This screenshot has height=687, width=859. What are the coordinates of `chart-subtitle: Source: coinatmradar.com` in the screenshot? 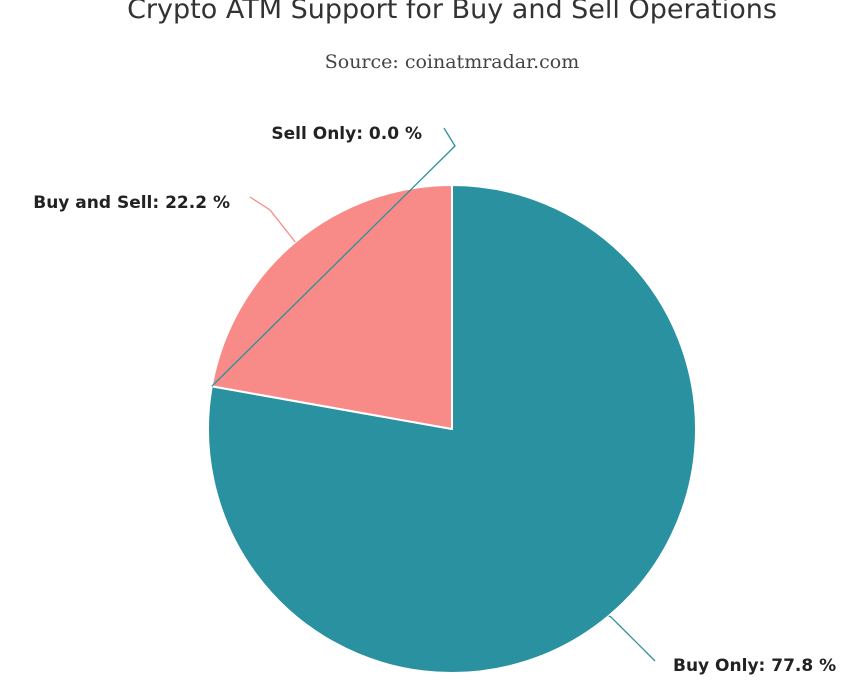 It's located at (452, 62).